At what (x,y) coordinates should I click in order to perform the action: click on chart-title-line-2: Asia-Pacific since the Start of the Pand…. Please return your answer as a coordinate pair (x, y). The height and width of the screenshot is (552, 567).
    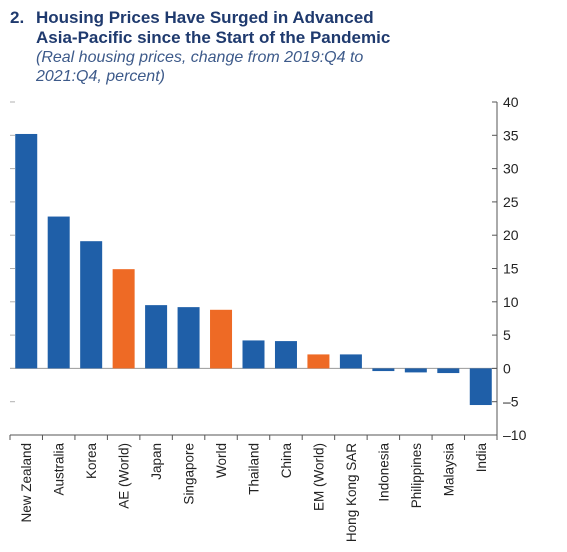
    Looking at the image, I should click on (213, 37).